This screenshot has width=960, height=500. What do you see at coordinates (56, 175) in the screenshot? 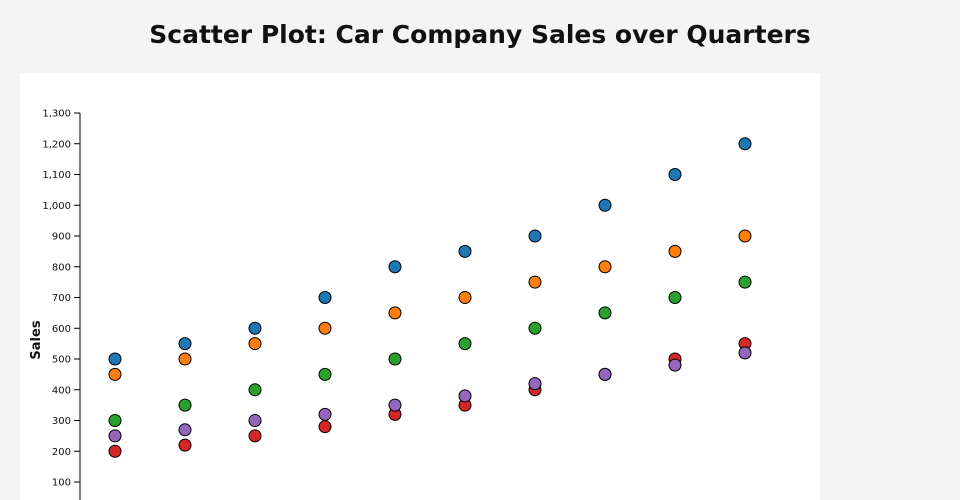
I see `y-tick-label: 1,100` at bounding box center [56, 175].